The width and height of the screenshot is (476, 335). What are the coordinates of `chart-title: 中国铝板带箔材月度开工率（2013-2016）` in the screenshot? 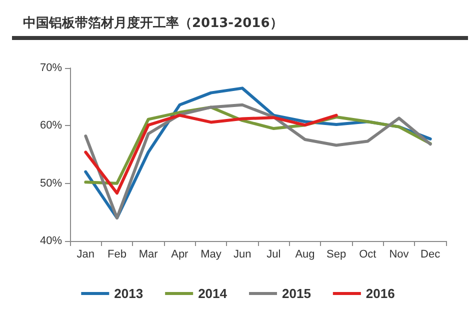 It's located at (153, 23).